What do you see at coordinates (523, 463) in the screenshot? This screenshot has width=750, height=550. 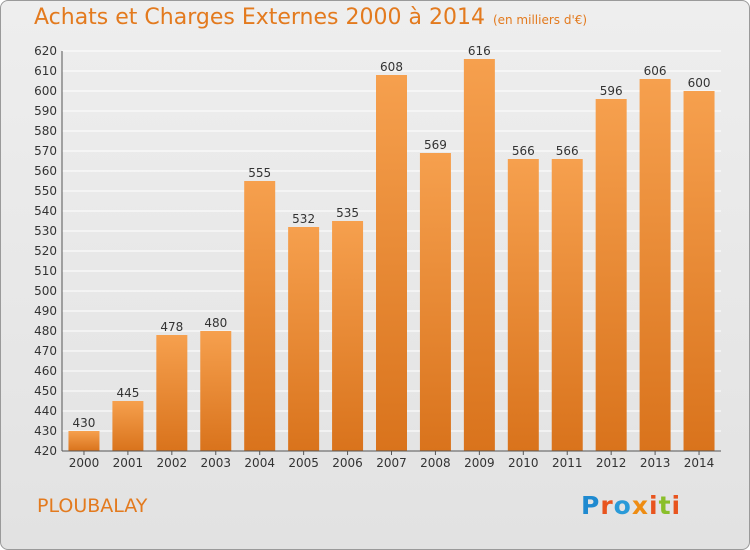 I see `x-tick-label: 2010` at bounding box center [523, 463].